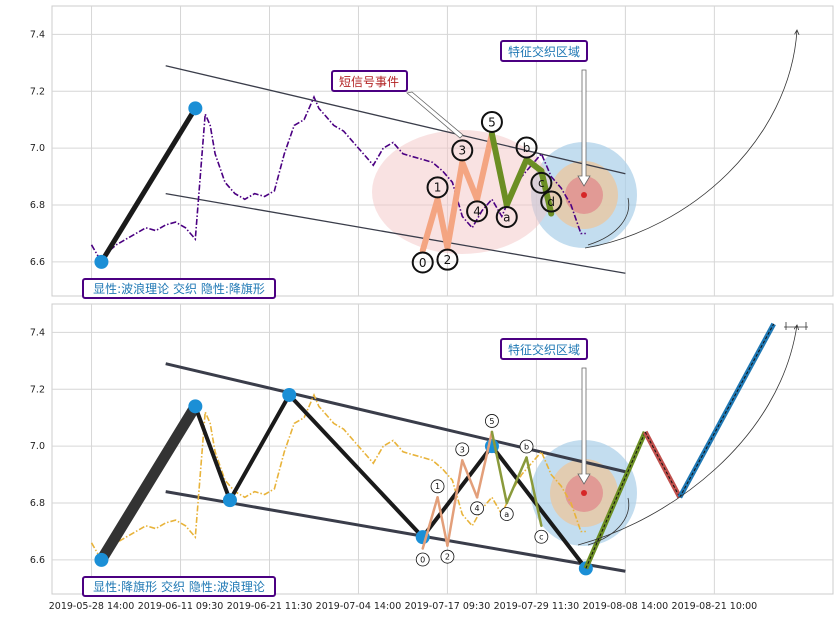 This screenshot has width=839, height=617. I want to click on zigzag-line, so click(390, 481).